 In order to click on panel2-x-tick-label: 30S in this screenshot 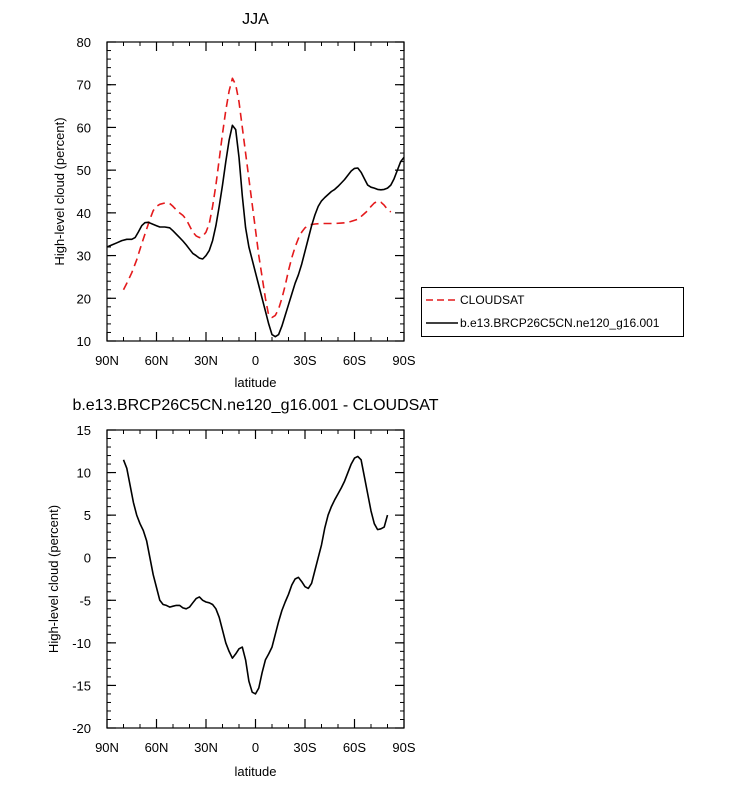, I will do `click(304, 747)`.